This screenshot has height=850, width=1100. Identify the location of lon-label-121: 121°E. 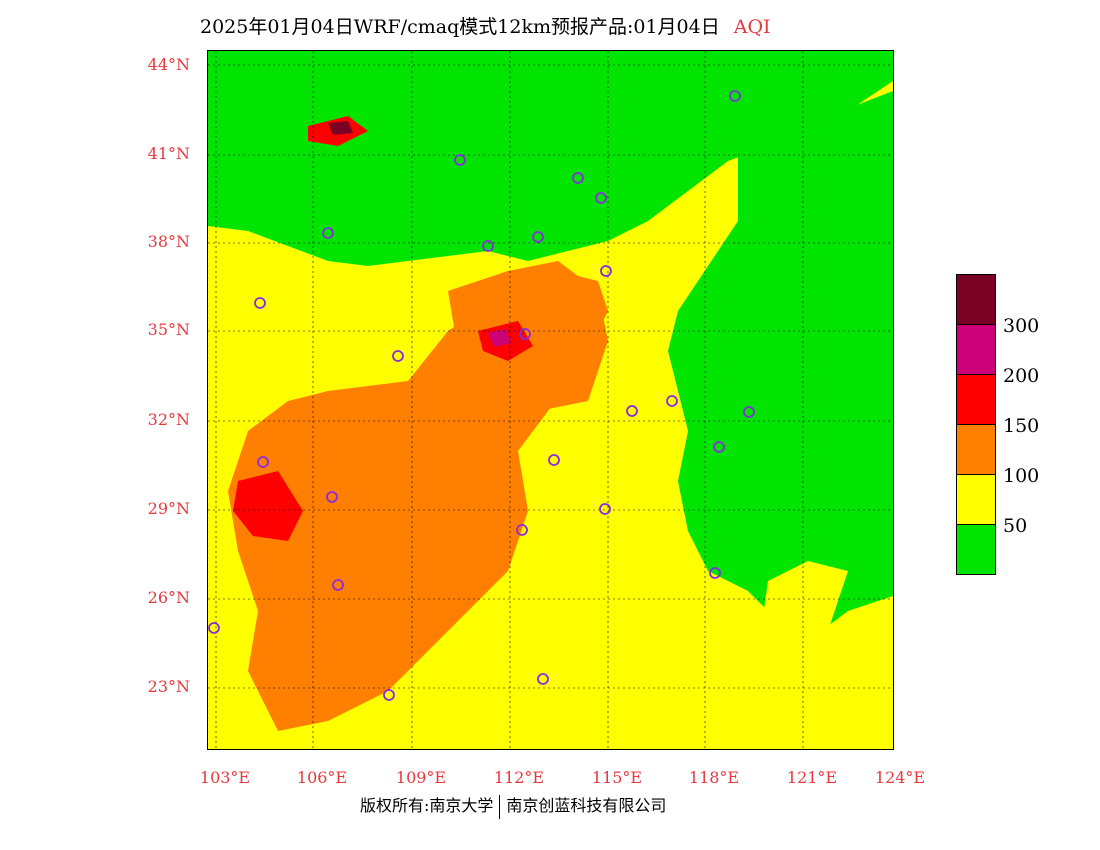
(812, 777).